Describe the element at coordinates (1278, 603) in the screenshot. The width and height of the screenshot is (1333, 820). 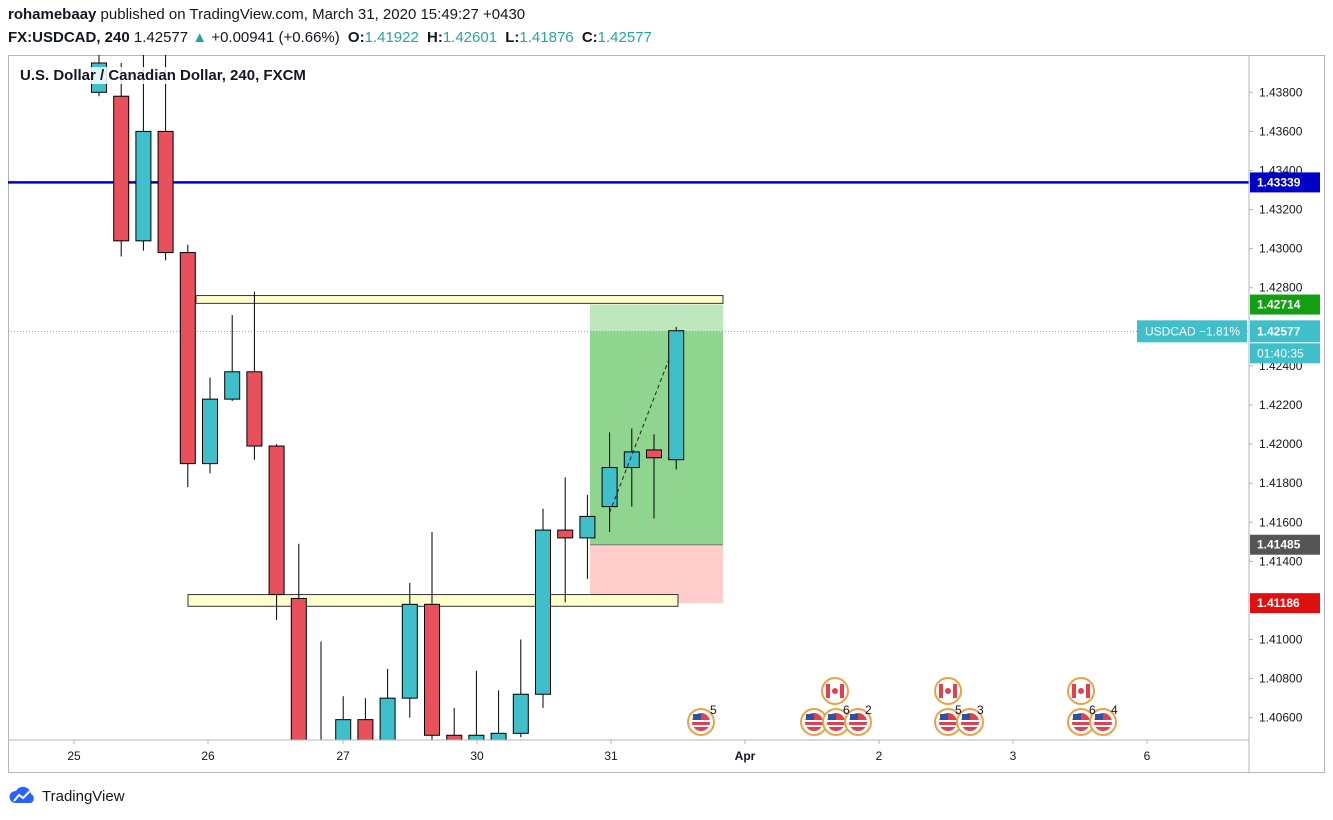
I see `price-label-stop: 1.41186` at that location.